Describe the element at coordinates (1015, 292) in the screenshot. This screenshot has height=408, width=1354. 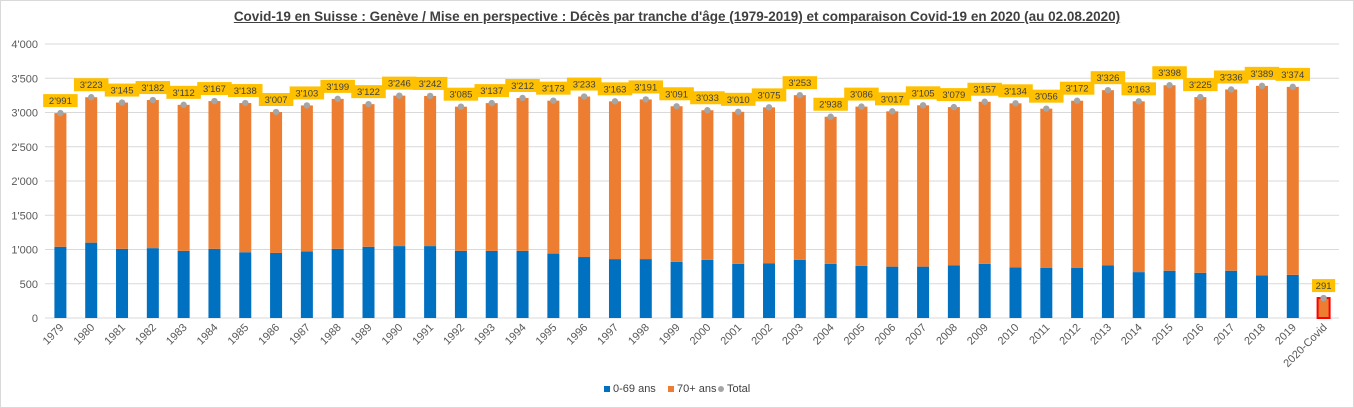
I see `bar-0-69-2010` at that location.